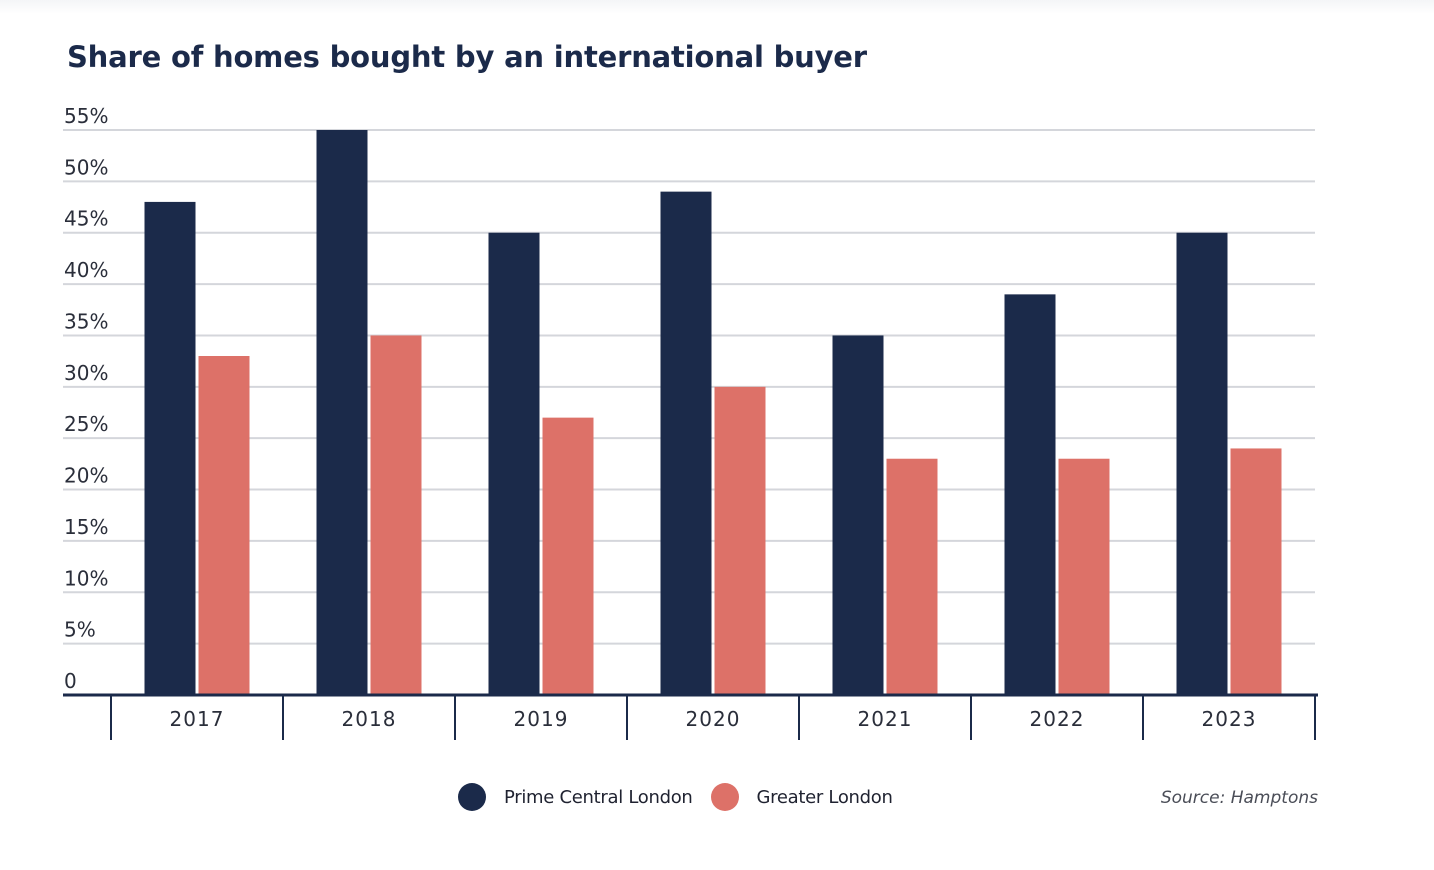 This screenshot has height=870, width=1434. Describe the element at coordinates (568, 556) in the screenshot. I see `bar-greater-london-2019` at that location.